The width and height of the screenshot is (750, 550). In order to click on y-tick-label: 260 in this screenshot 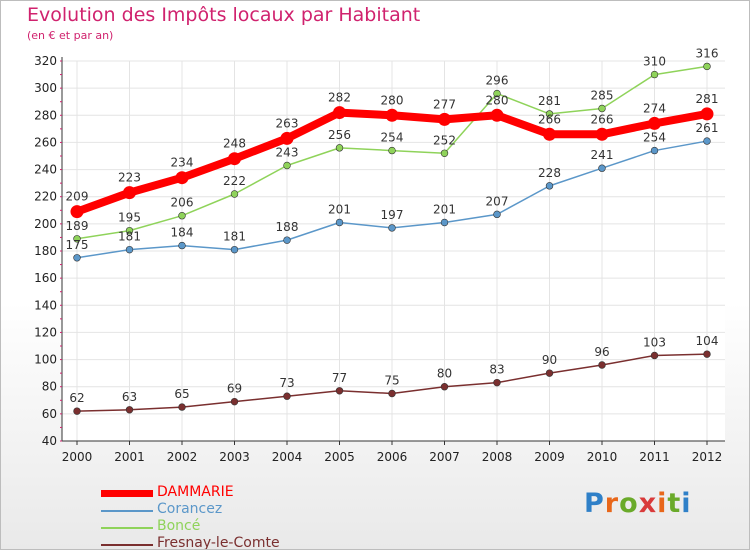, I will do `click(45, 142)`.